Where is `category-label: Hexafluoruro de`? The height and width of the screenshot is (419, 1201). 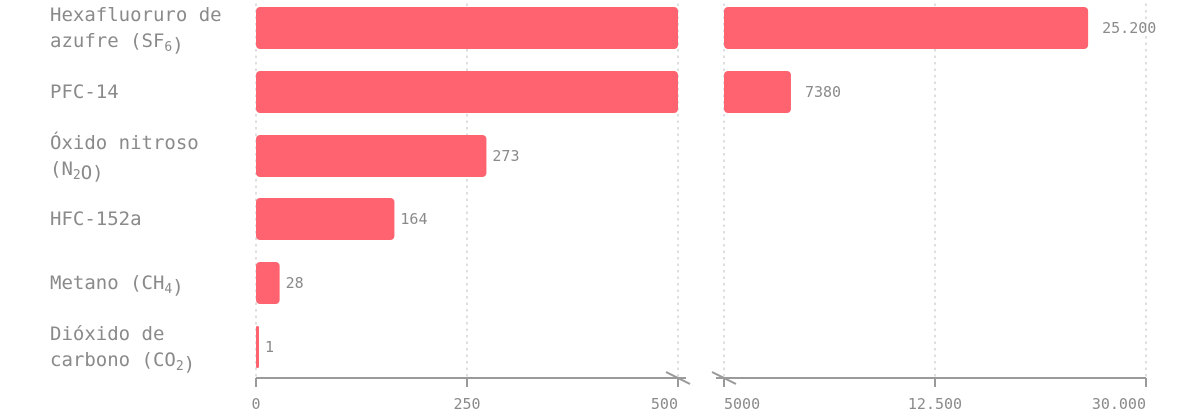
category-label: Hexafluoruro de is located at coordinates (136, 15).